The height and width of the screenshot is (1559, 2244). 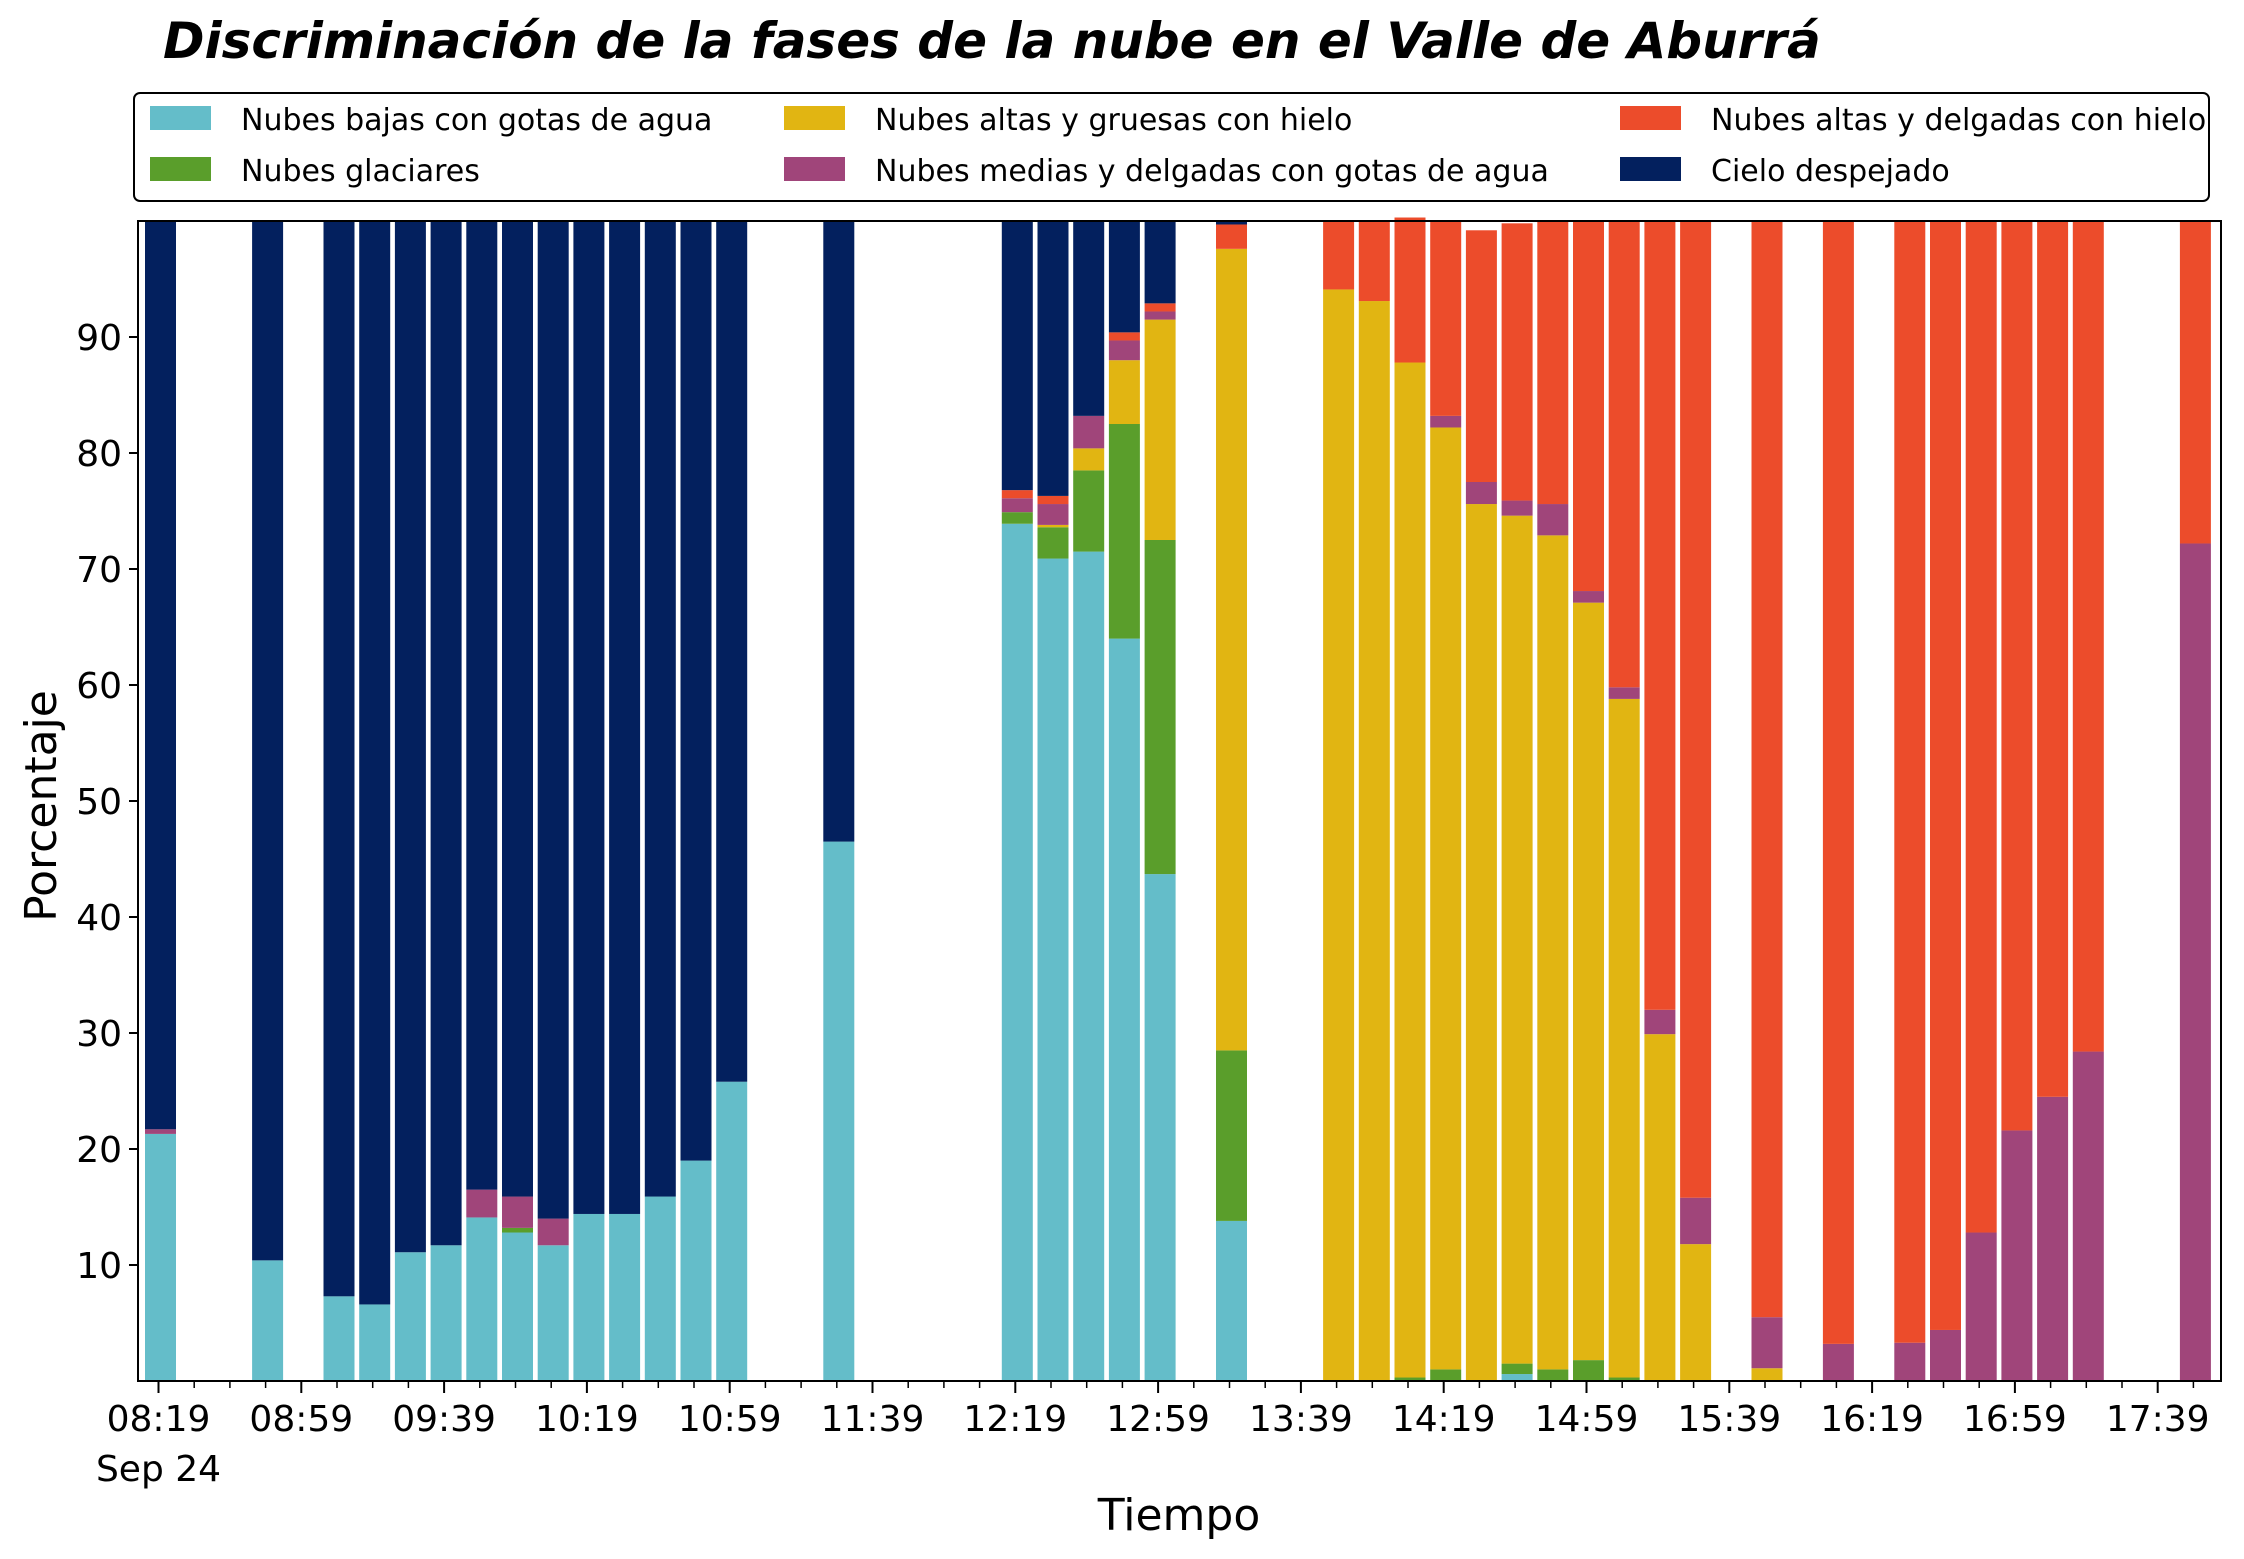 I want to click on x-tick-date-label: Sep 24, so click(x=158, y=1469).